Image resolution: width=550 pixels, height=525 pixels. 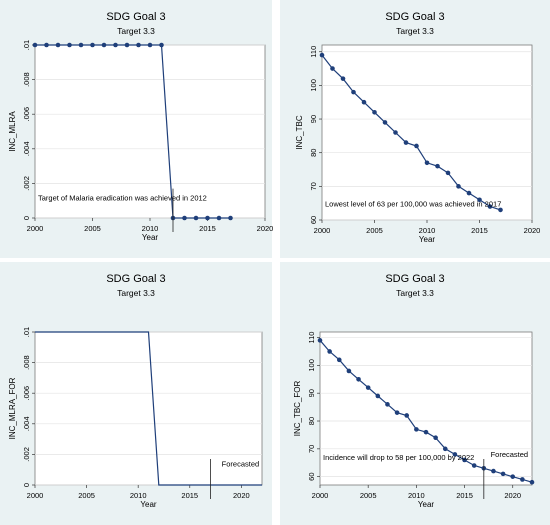 What do you see at coordinates (26, 183) in the screenshot?
I see `y-tick-label: .002` at bounding box center [26, 183].